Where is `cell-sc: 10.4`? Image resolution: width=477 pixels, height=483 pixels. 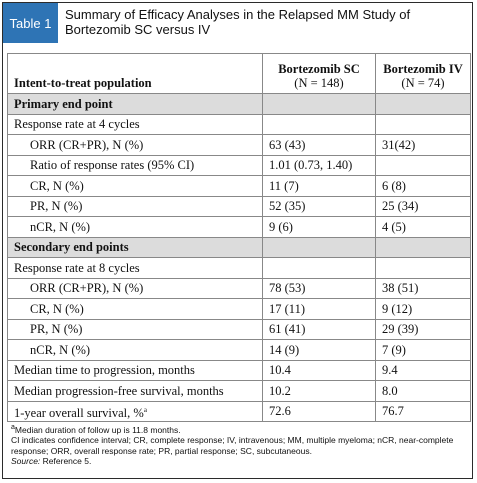
cell-sc: 10.4 is located at coordinates (319, 370).